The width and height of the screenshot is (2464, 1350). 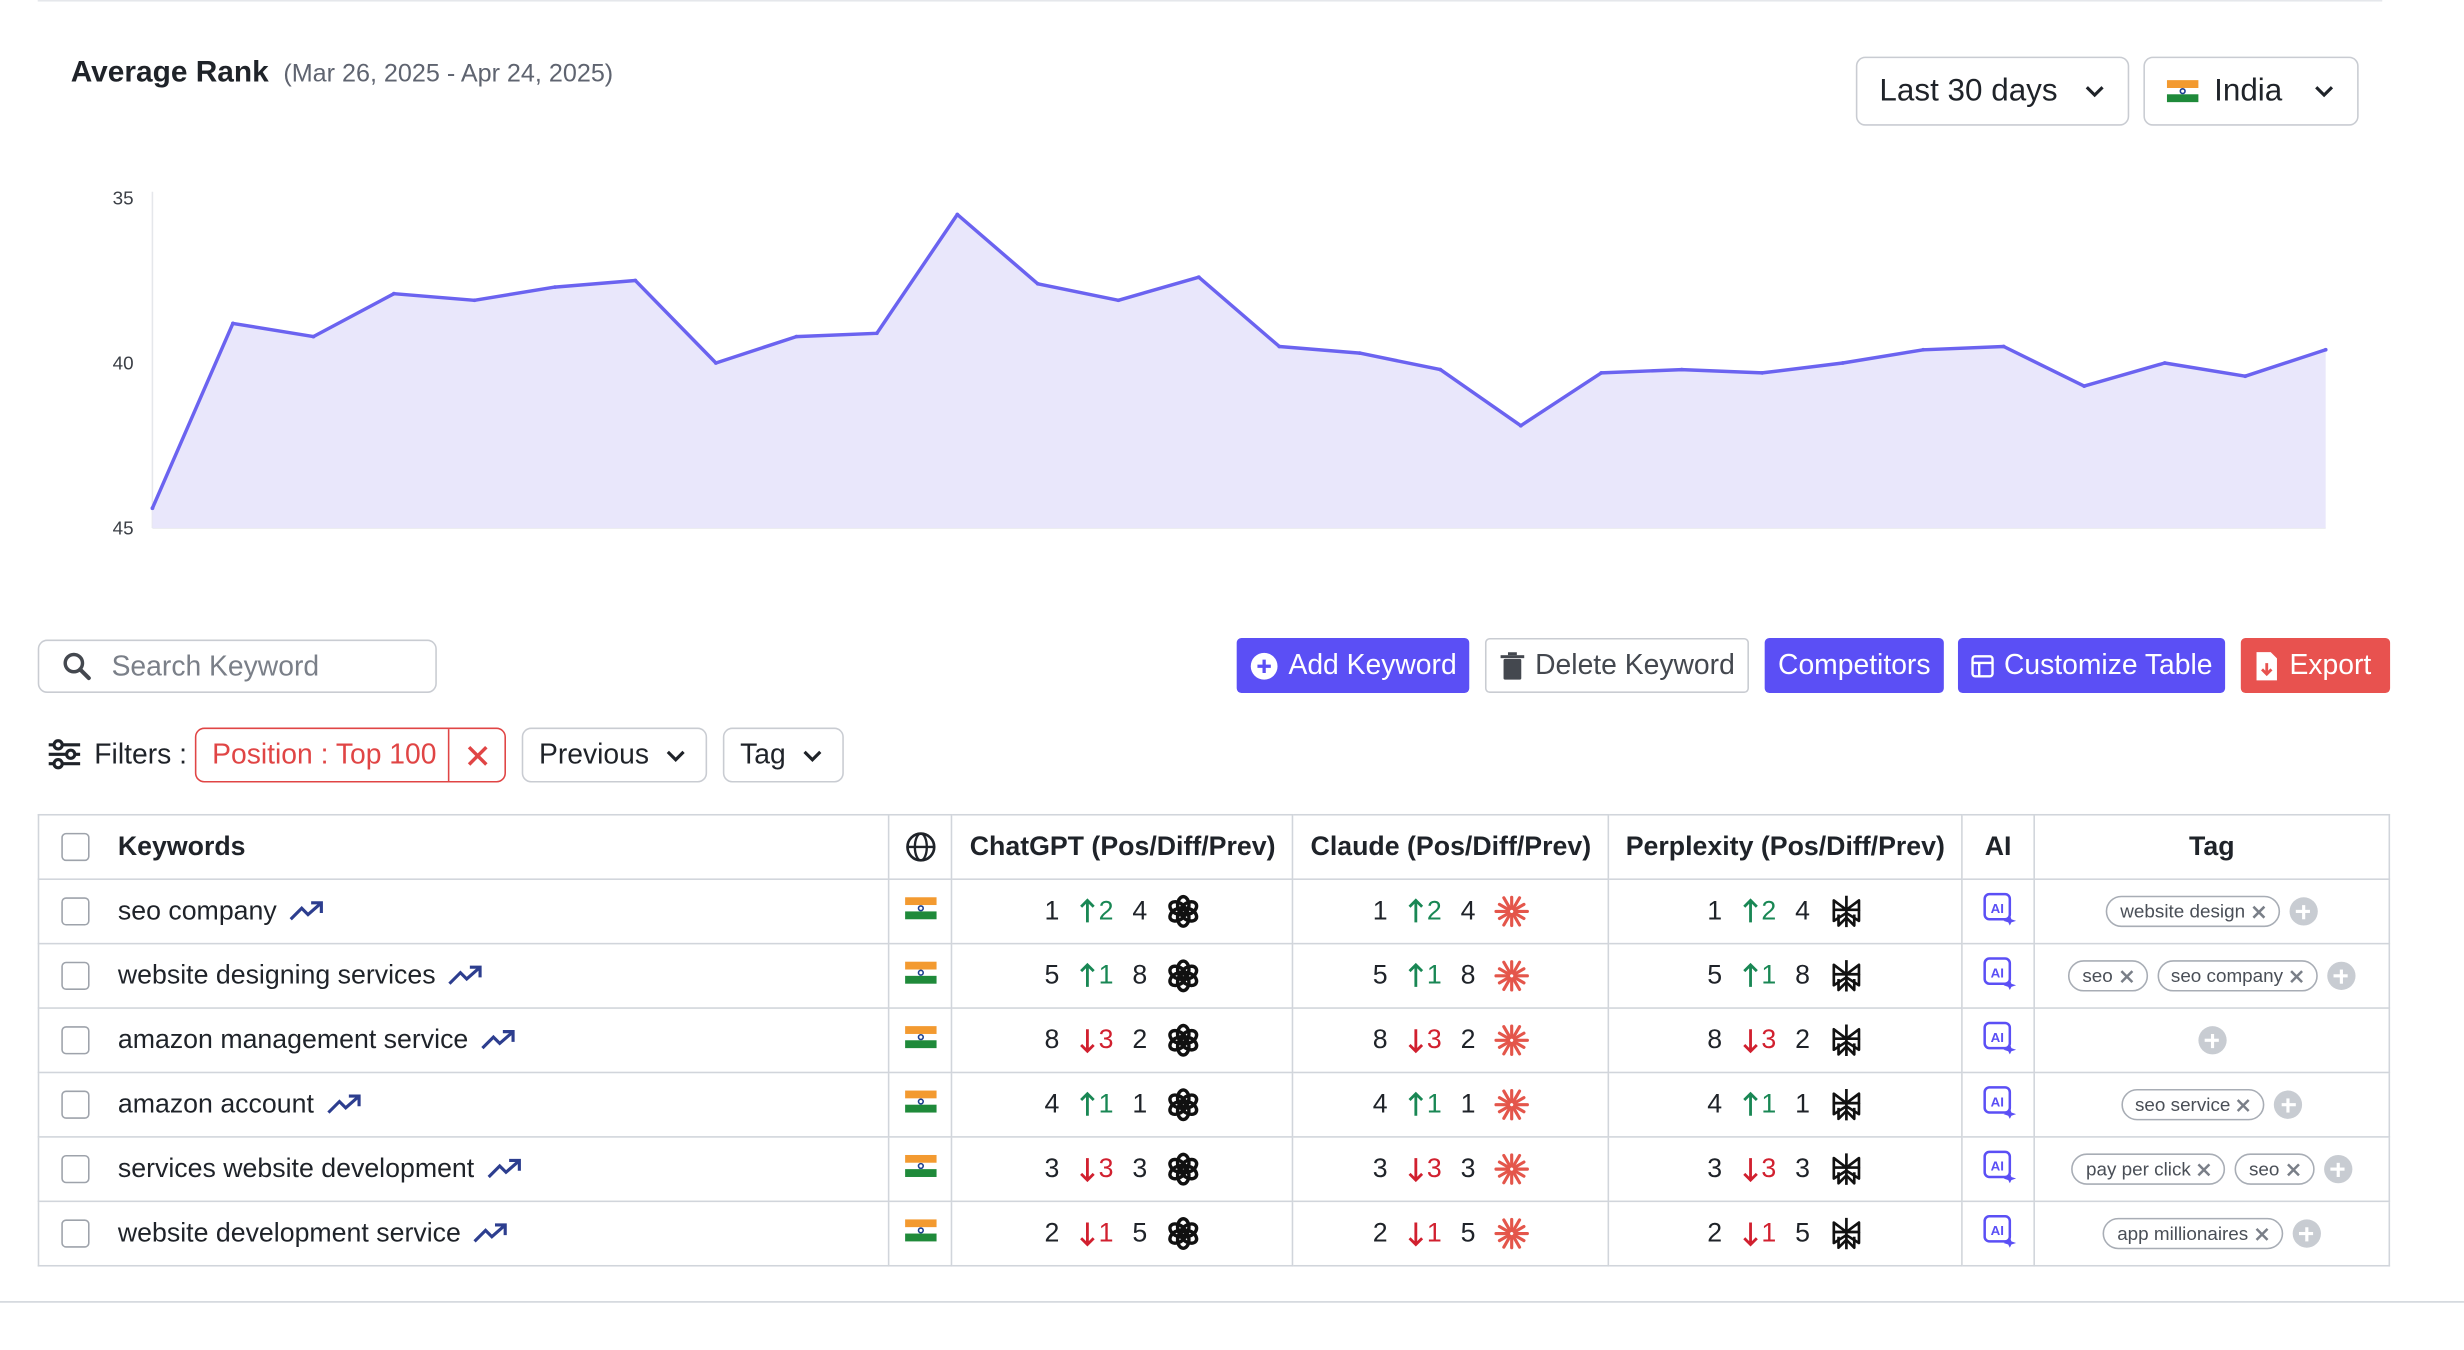 I want to click on tag-chip: app millionaires, so click(x=2193, y=1233).